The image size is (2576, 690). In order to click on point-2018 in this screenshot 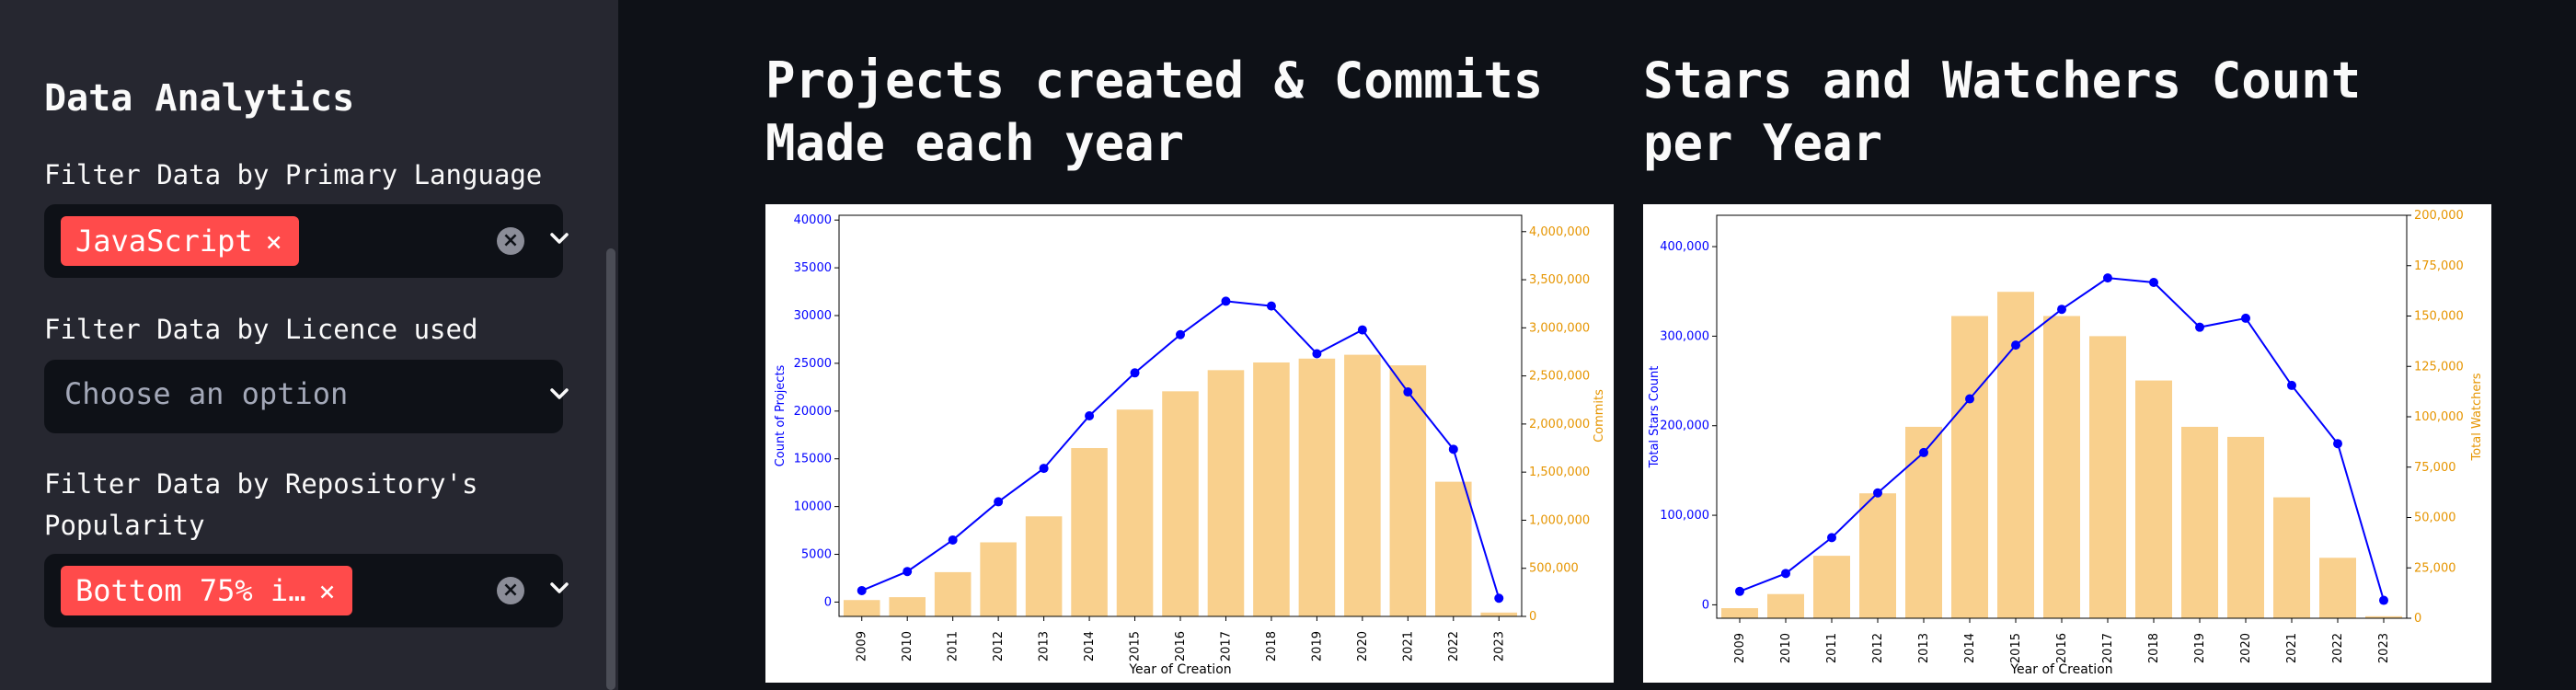, I will do `click(1271, 306)`.